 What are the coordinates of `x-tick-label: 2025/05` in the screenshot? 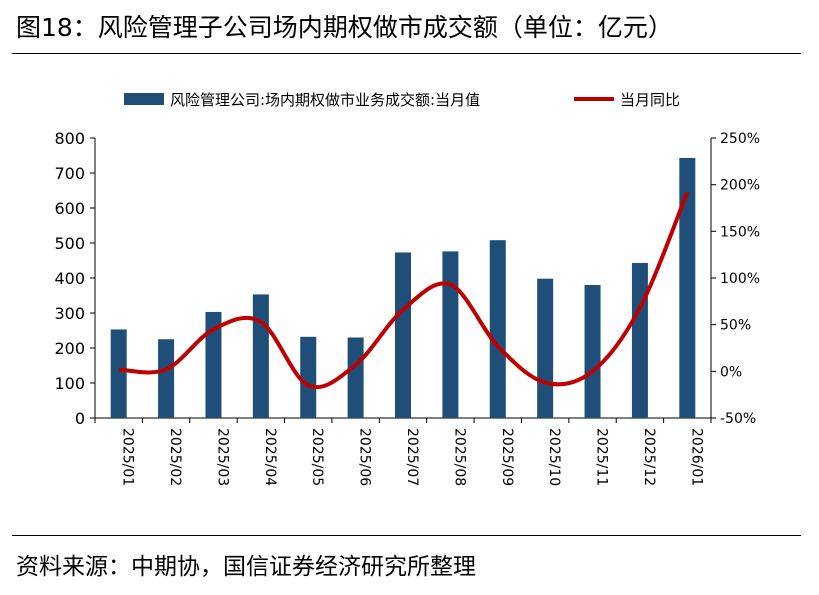 It's located at (317, 457).